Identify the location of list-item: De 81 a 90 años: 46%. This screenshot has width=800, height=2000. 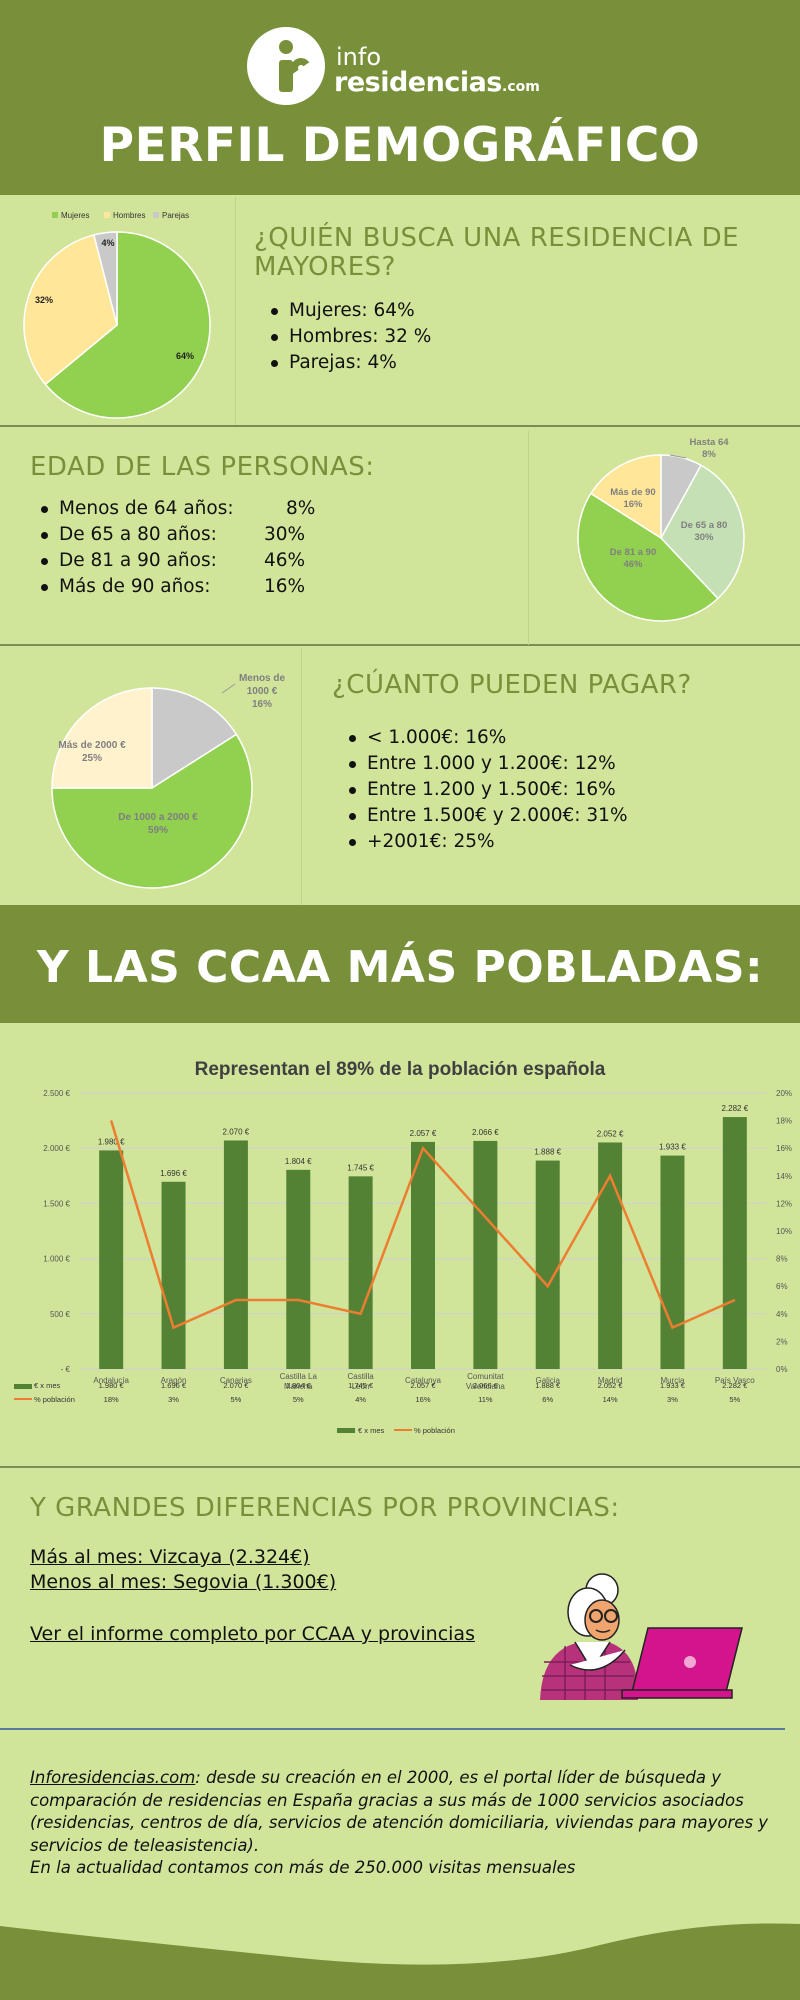
(176, 561).